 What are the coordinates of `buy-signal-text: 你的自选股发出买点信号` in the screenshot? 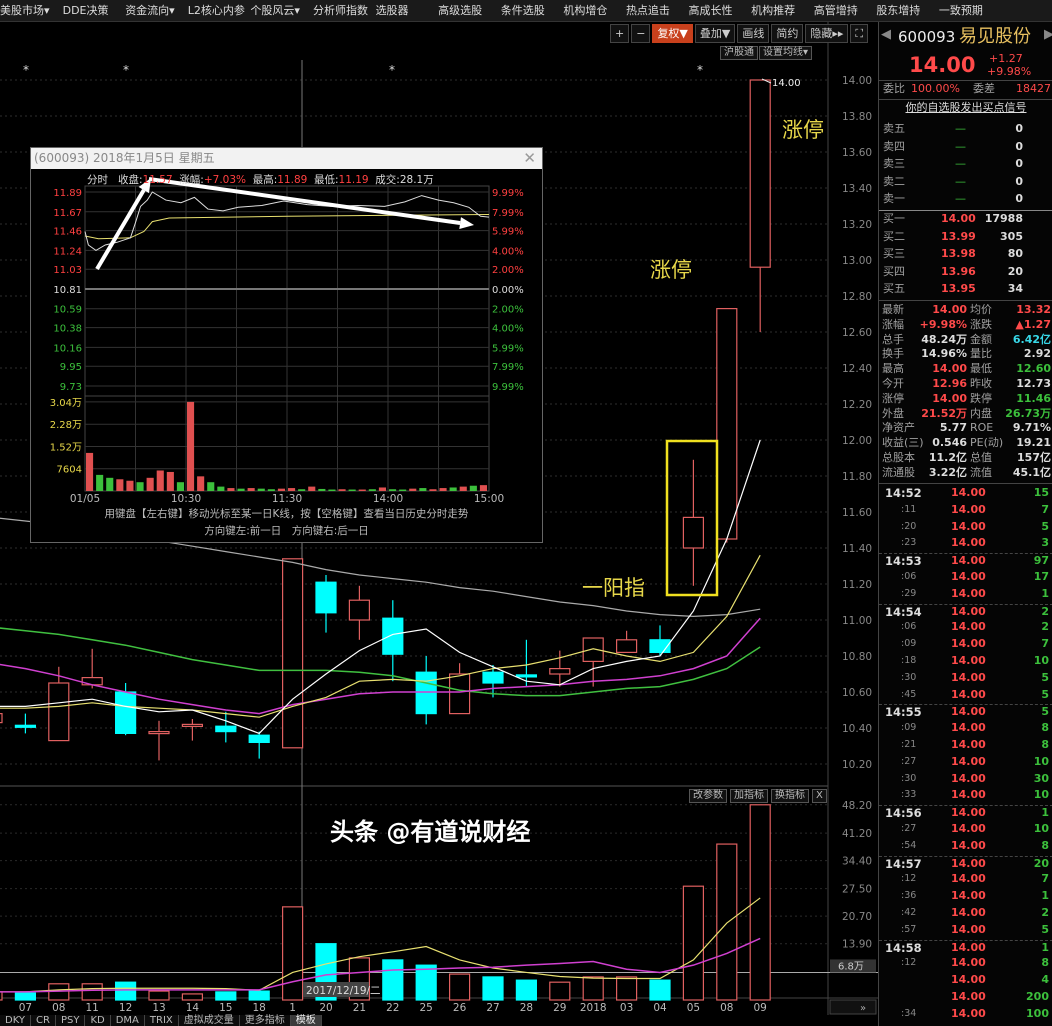 It's located at (966, 107).